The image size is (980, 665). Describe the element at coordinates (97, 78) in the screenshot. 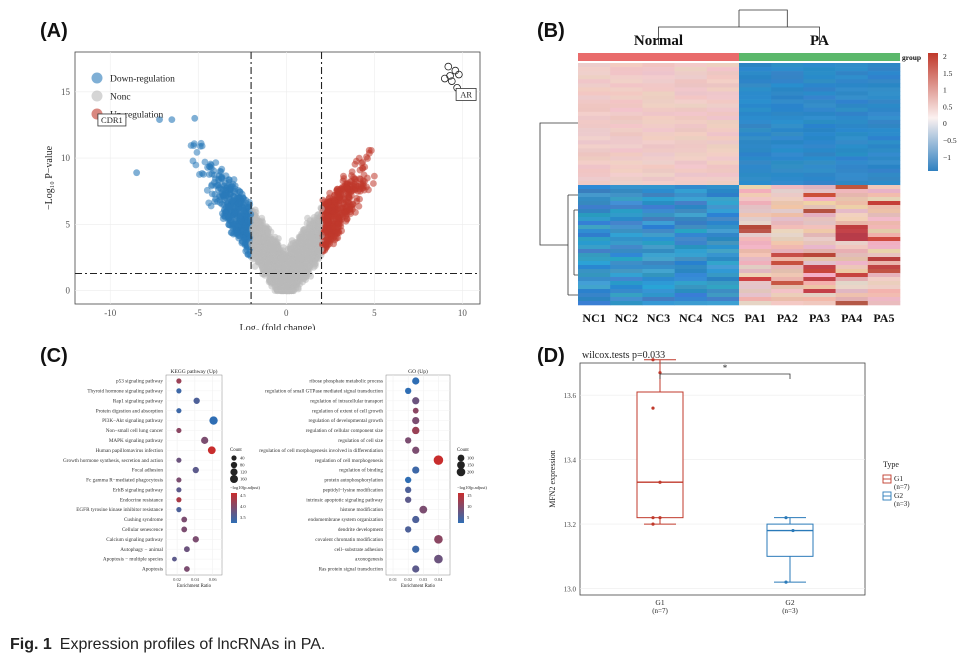

I see `volcano-legend-symbol` at that location.